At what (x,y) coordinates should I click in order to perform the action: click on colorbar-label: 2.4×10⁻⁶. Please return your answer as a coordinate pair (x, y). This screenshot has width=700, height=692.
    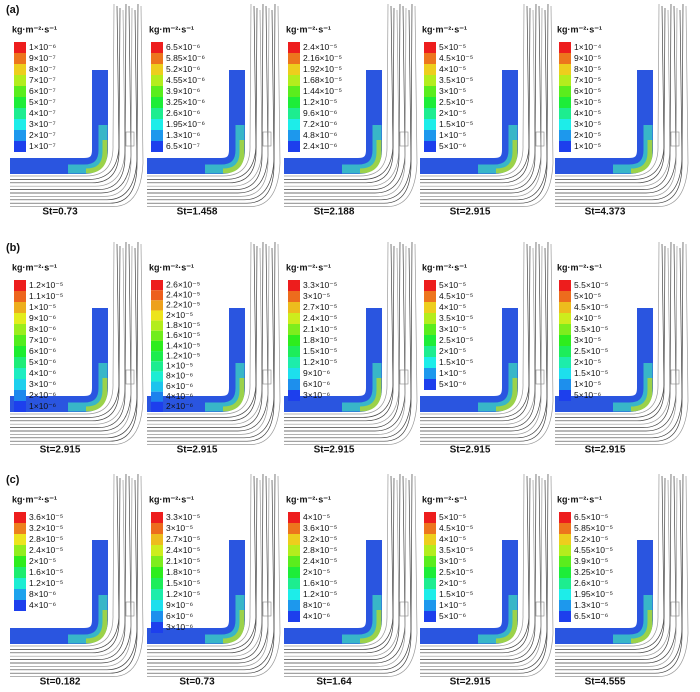
    Looking at the image, I should click on (320, 146).